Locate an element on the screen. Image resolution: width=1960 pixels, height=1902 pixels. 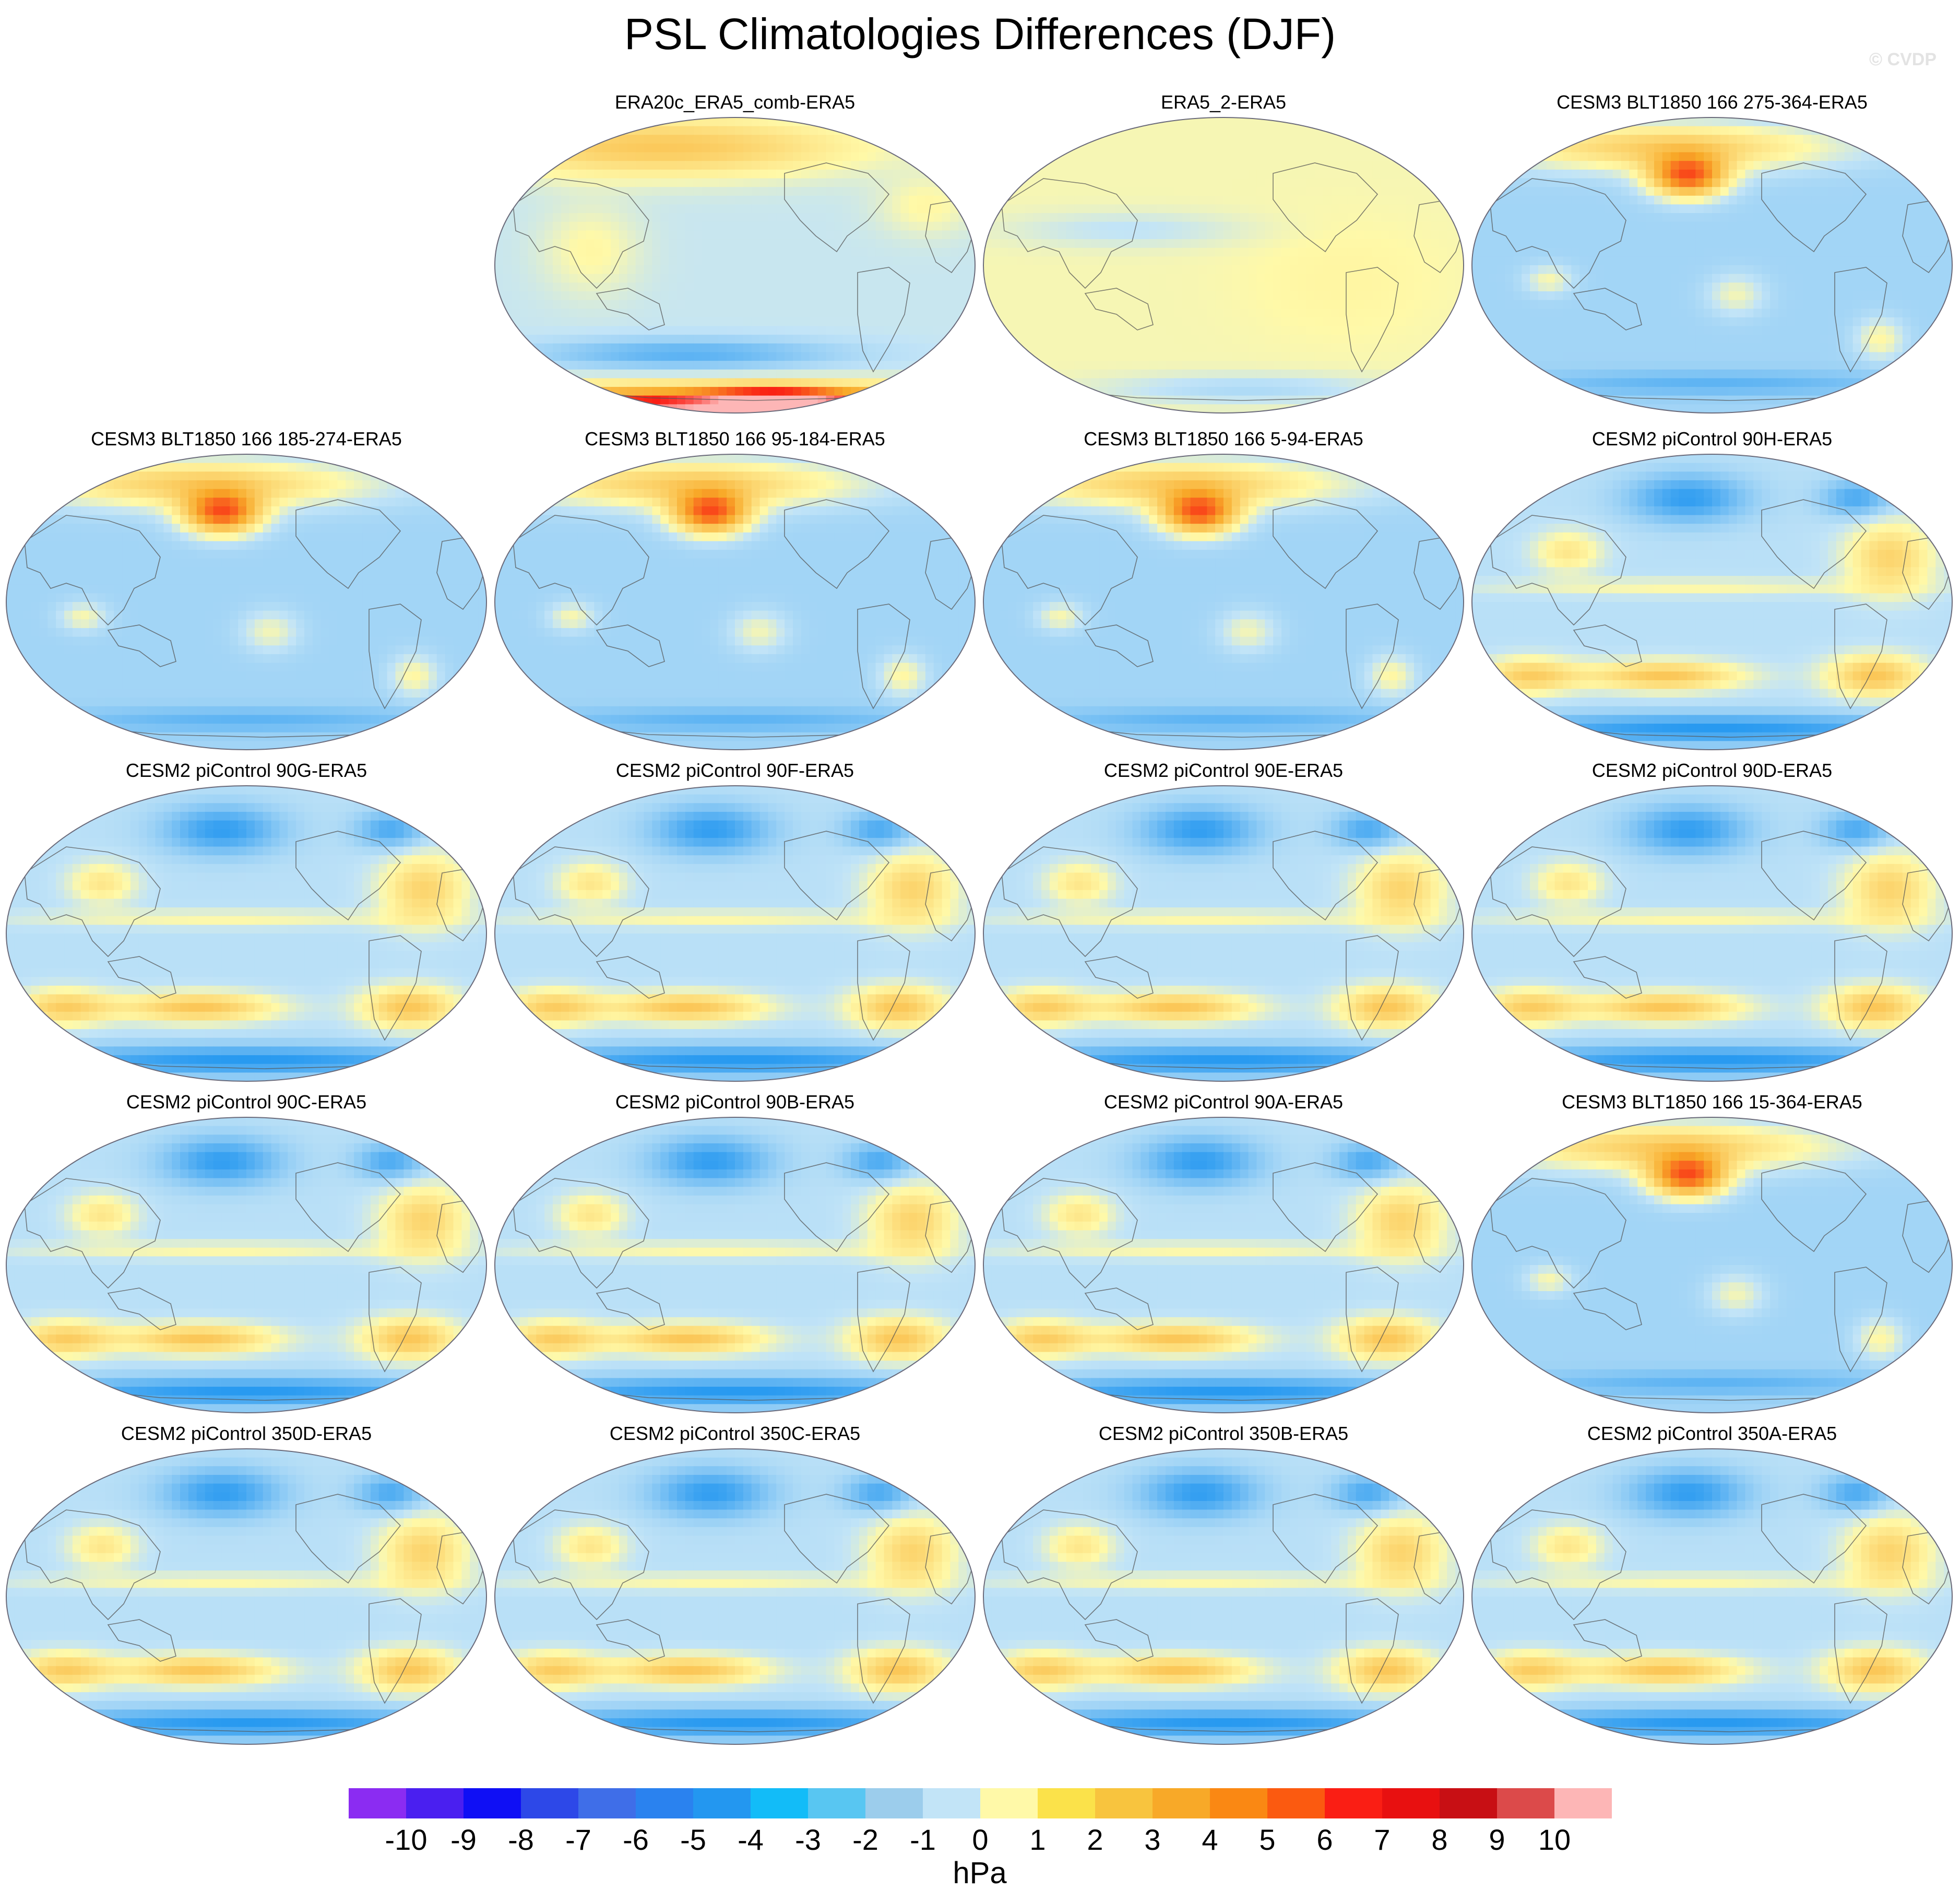
map-panel: CESM2 piControl 350C-ERA5 is located at coordinates (735, 1583).